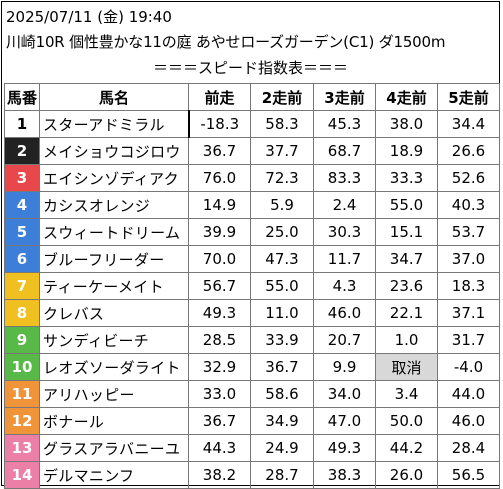  Describe the element at coordinates (219, 232) in the screenshot. I see `speed-index-value: 39.9` at that location.